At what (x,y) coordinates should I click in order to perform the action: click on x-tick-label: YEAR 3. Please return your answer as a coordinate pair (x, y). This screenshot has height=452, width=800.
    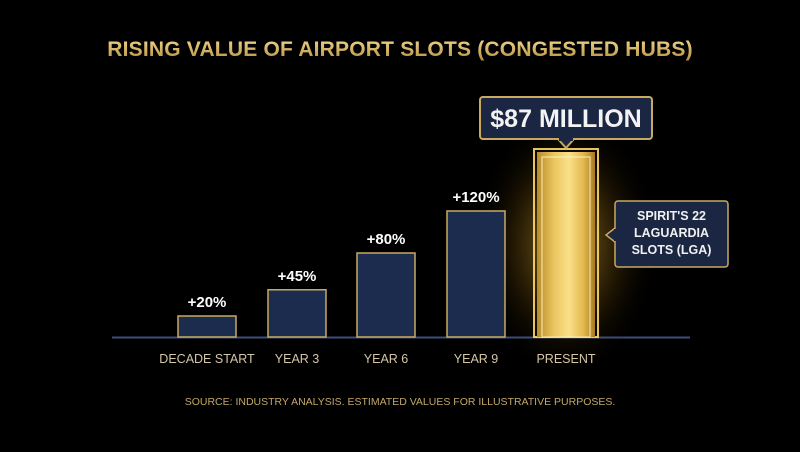
    Looking at the image, I should click on (297, 359).